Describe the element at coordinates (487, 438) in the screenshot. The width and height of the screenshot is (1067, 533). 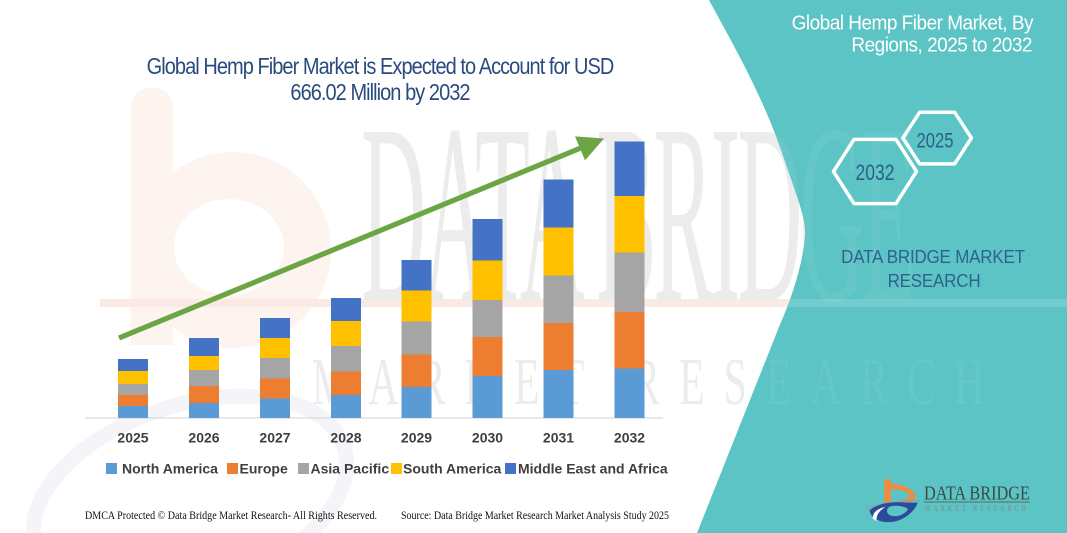
I see `svg-text: 2030` at that location.